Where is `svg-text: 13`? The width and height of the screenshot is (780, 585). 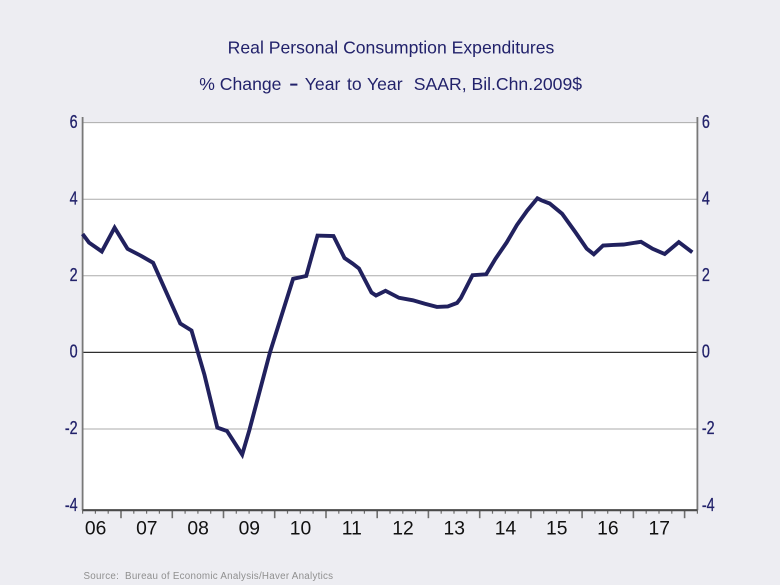
svg-text: 13 is located at coordinates (453, 529).